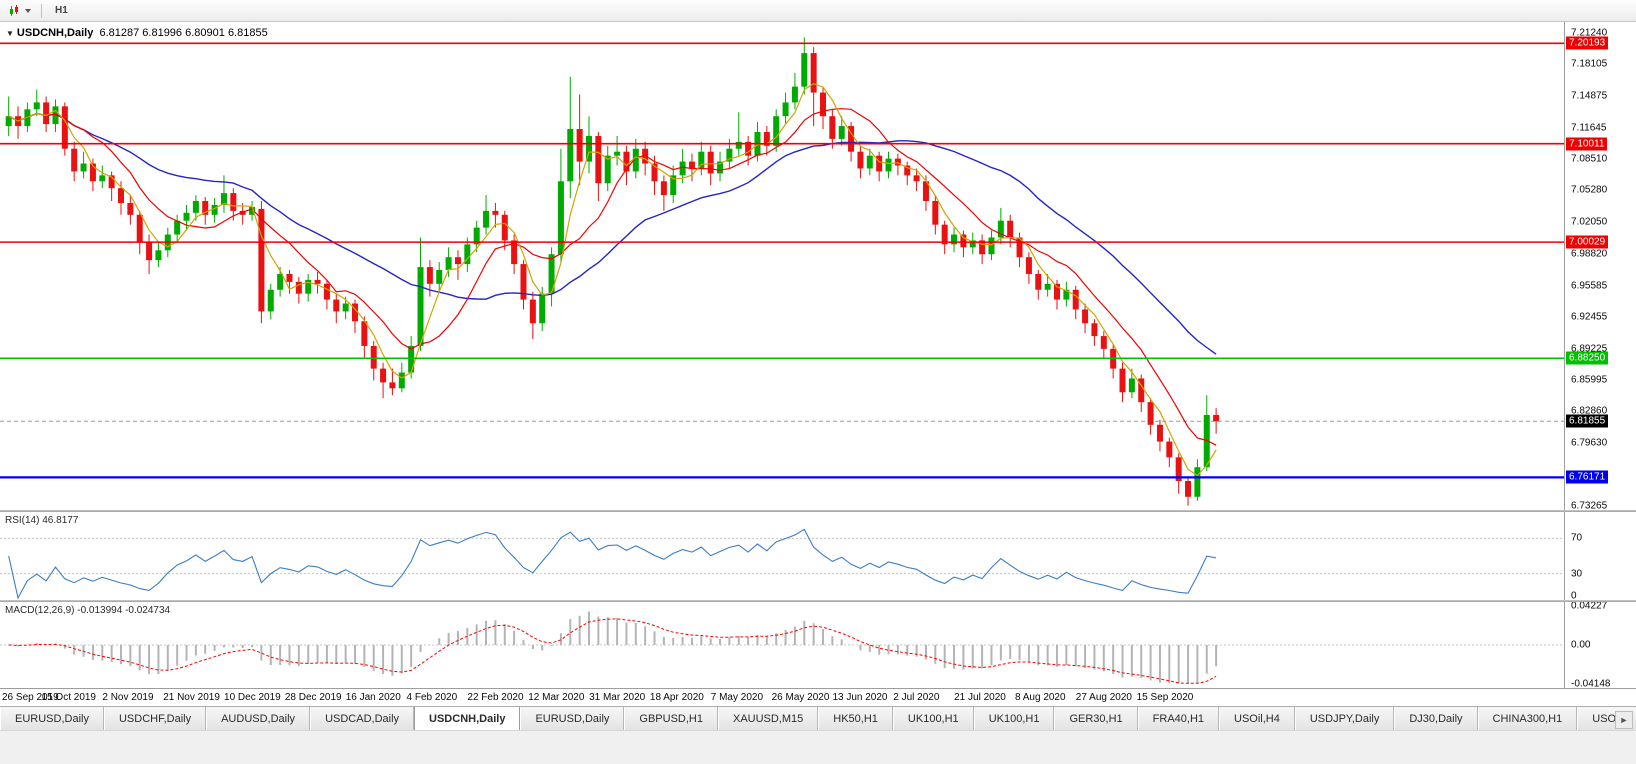 This screenshot has width=1636, height=764. Describe the element at coordinates (1096, 718) in the screenshot. I see `chart-tab-ger30-h1: GER30,H1` at that location.